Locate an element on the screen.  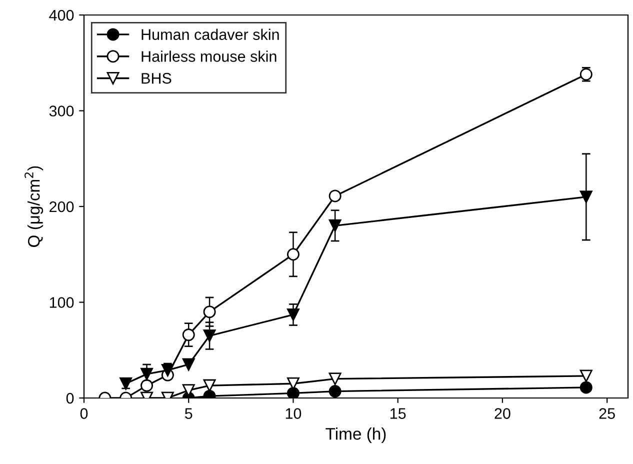
y-tick-label: 0 is located at coordinates (70, 398).